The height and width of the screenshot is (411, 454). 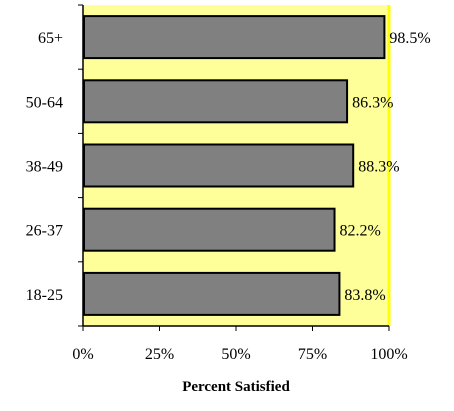 I want to click on data-label: 82.2%, so click(x=360, y=231).